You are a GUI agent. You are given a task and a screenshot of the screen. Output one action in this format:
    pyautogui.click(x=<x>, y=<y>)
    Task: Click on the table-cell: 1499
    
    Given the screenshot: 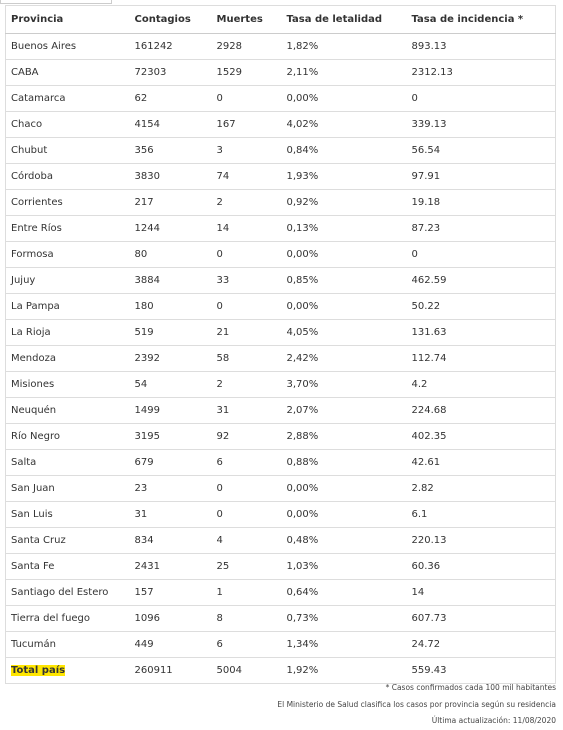 What is the action you would take?
    pyautogui.click(x=170, y=410)
    